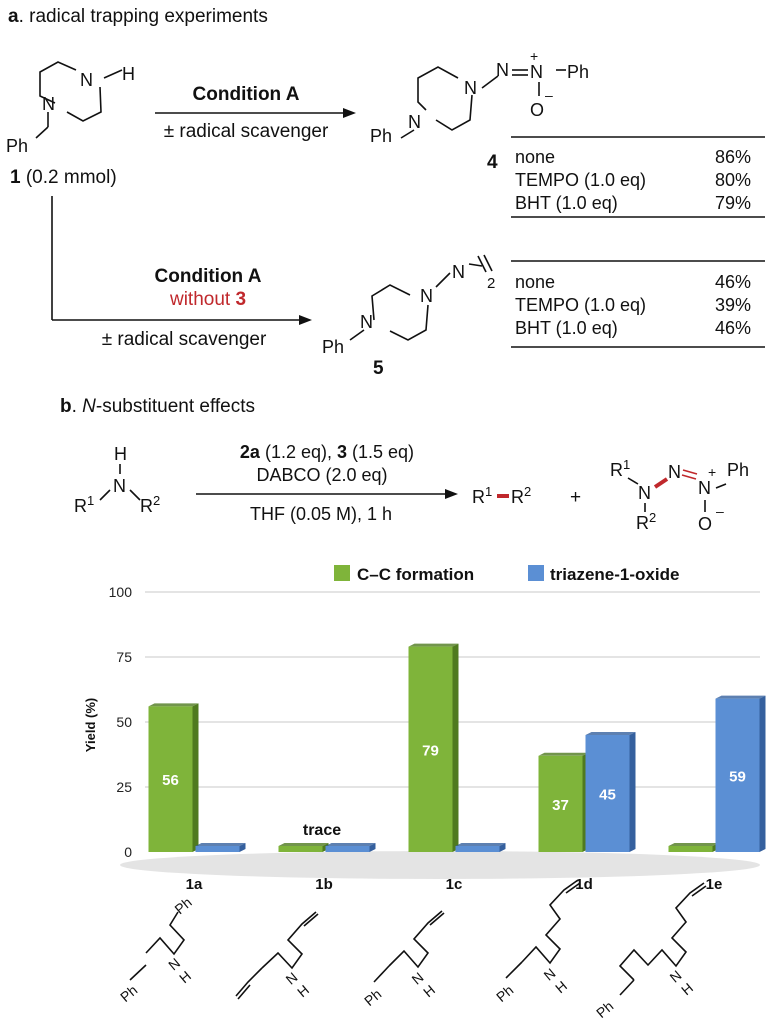 The height and width of the screenshot is (1028, 770). I want to click on legend-swatch-cc, so click(342, 573).